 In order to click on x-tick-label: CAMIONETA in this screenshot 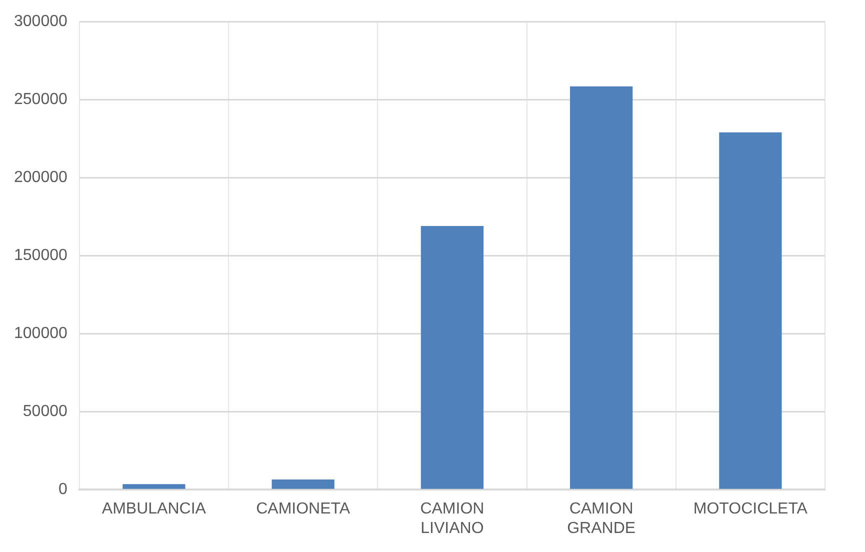, I will do `click(303, 509)`.